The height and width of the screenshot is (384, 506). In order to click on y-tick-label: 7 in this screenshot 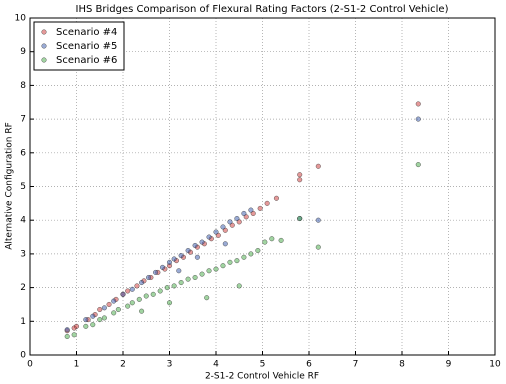, I will do `click(23, 120)`.